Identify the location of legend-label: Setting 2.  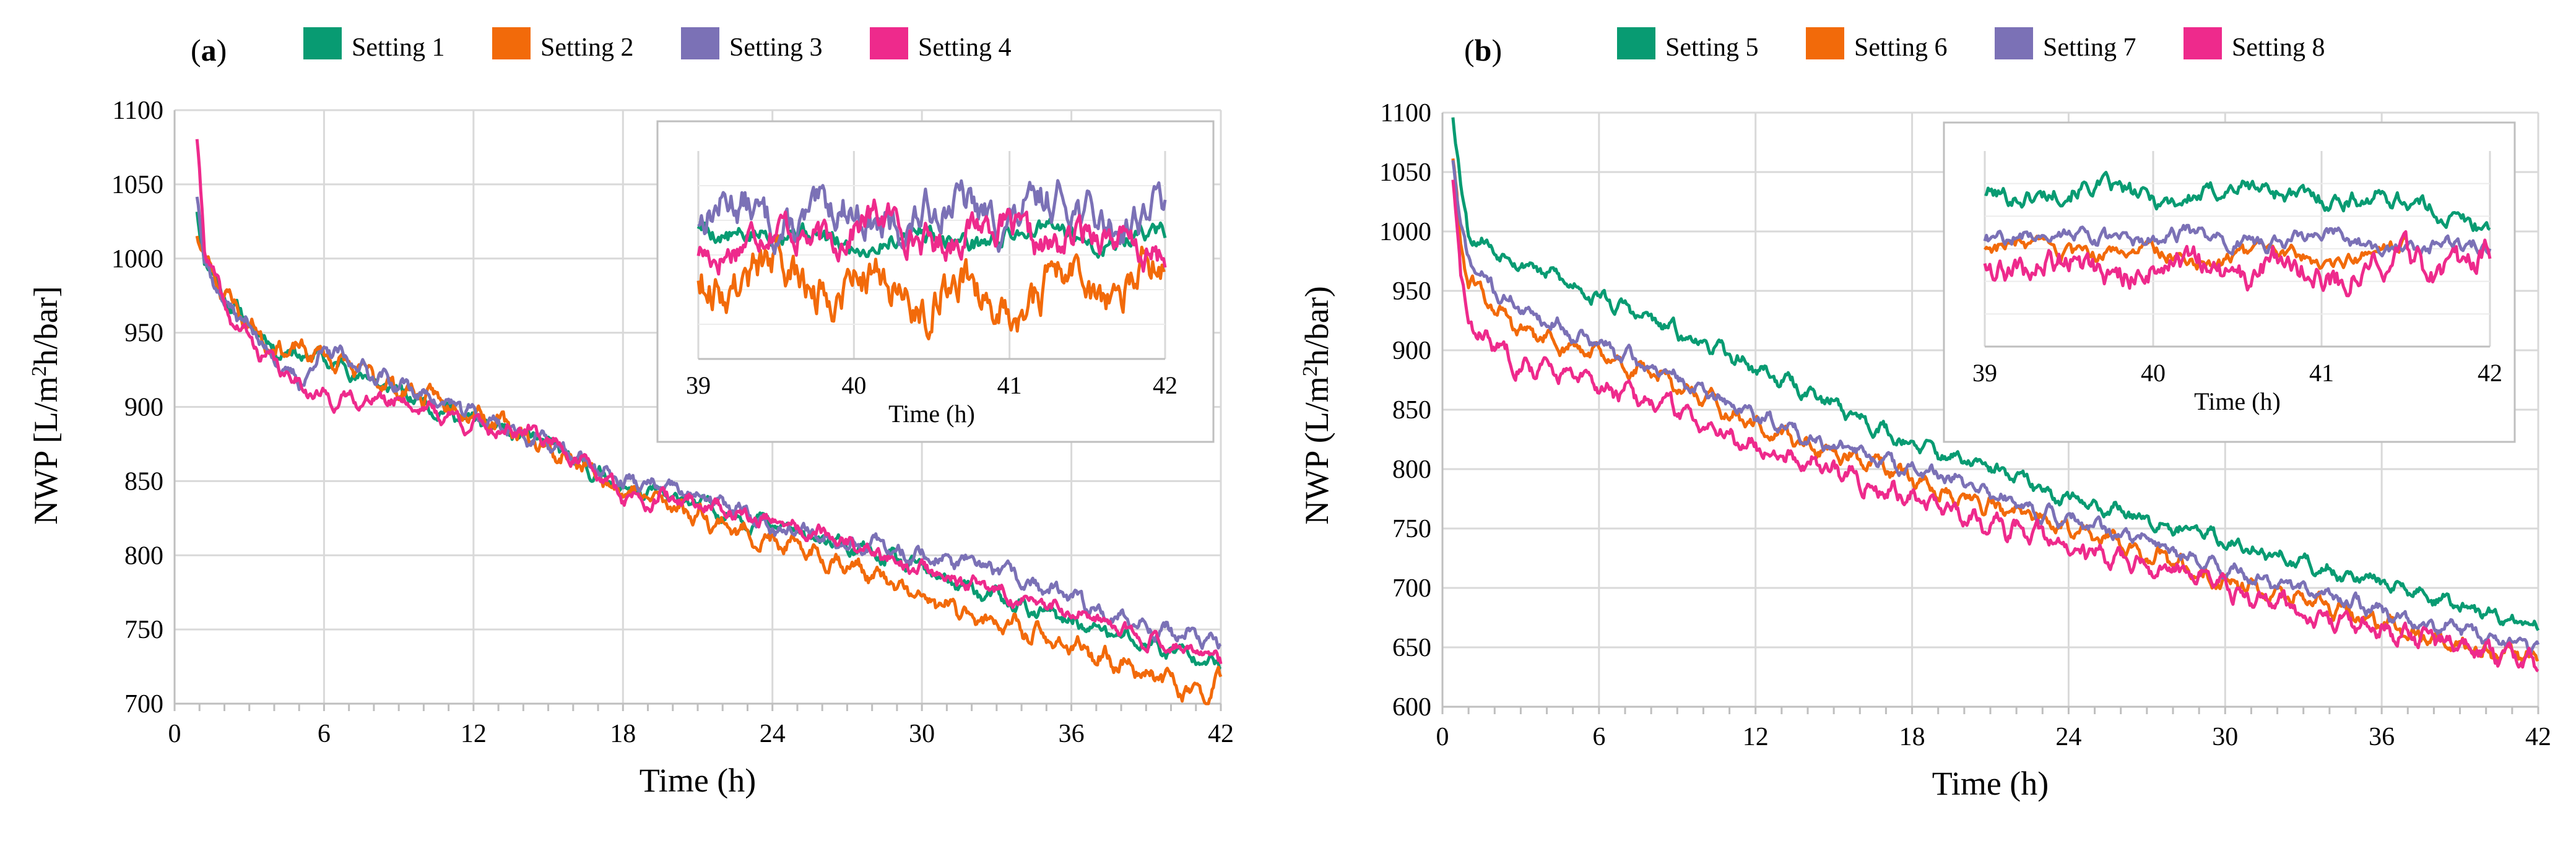
(587, 47).